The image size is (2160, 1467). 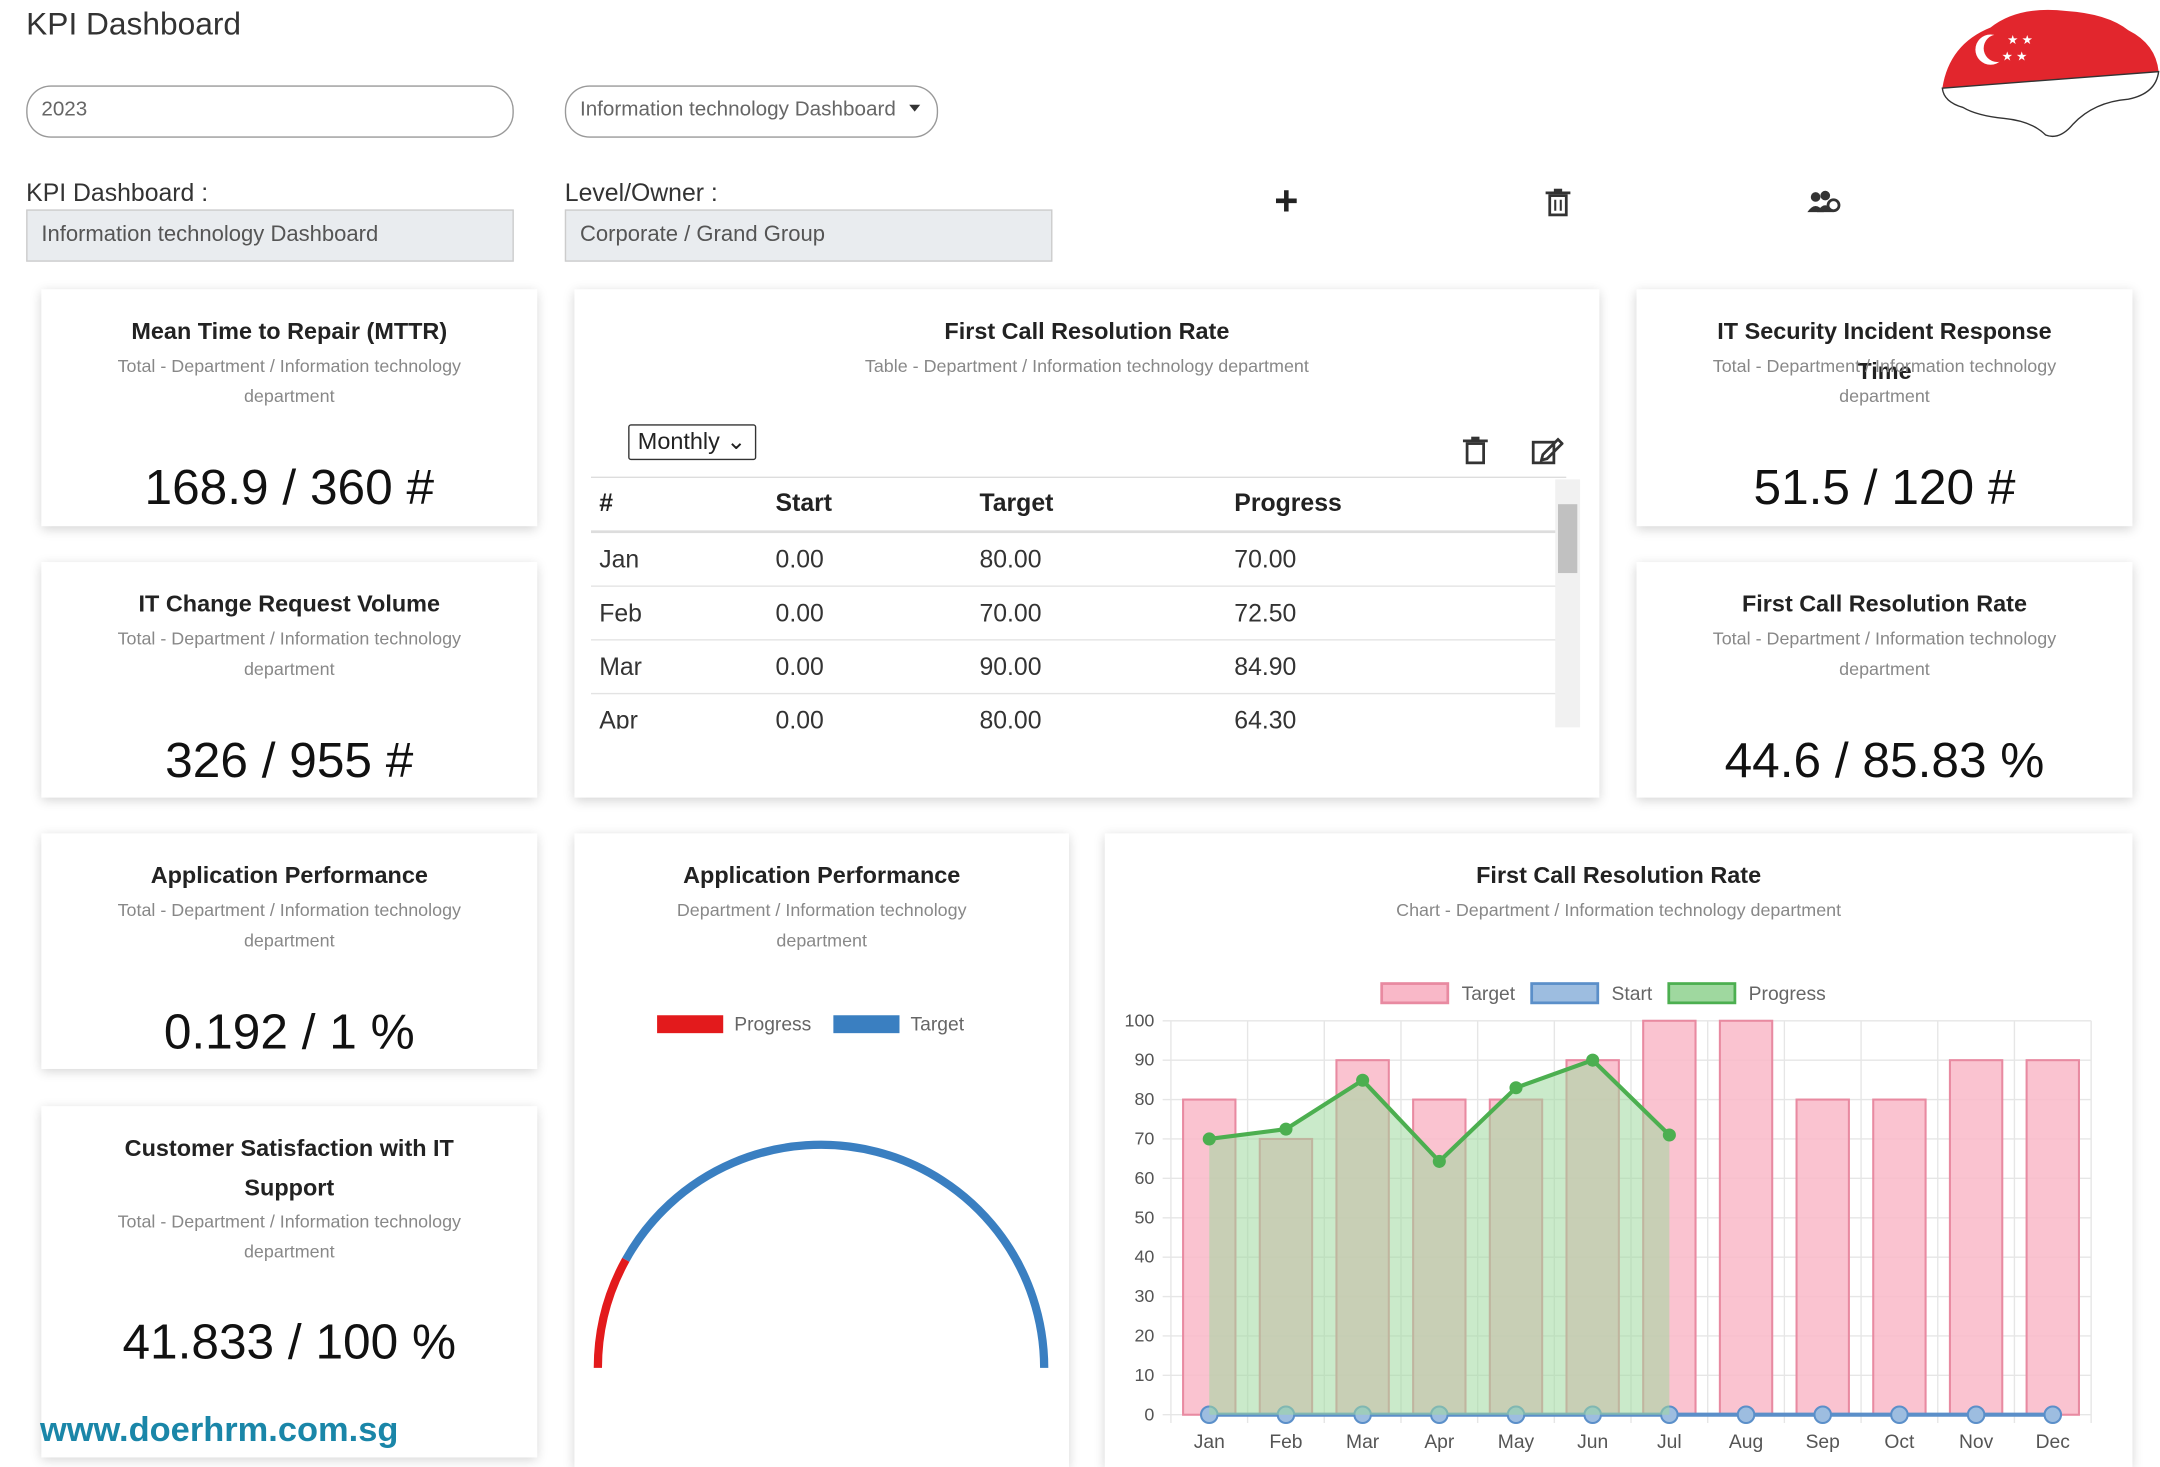 What do you see at coordinates (1824, 202) in the screenshot?
I see `users-button` at bounding box center [1824, 202].